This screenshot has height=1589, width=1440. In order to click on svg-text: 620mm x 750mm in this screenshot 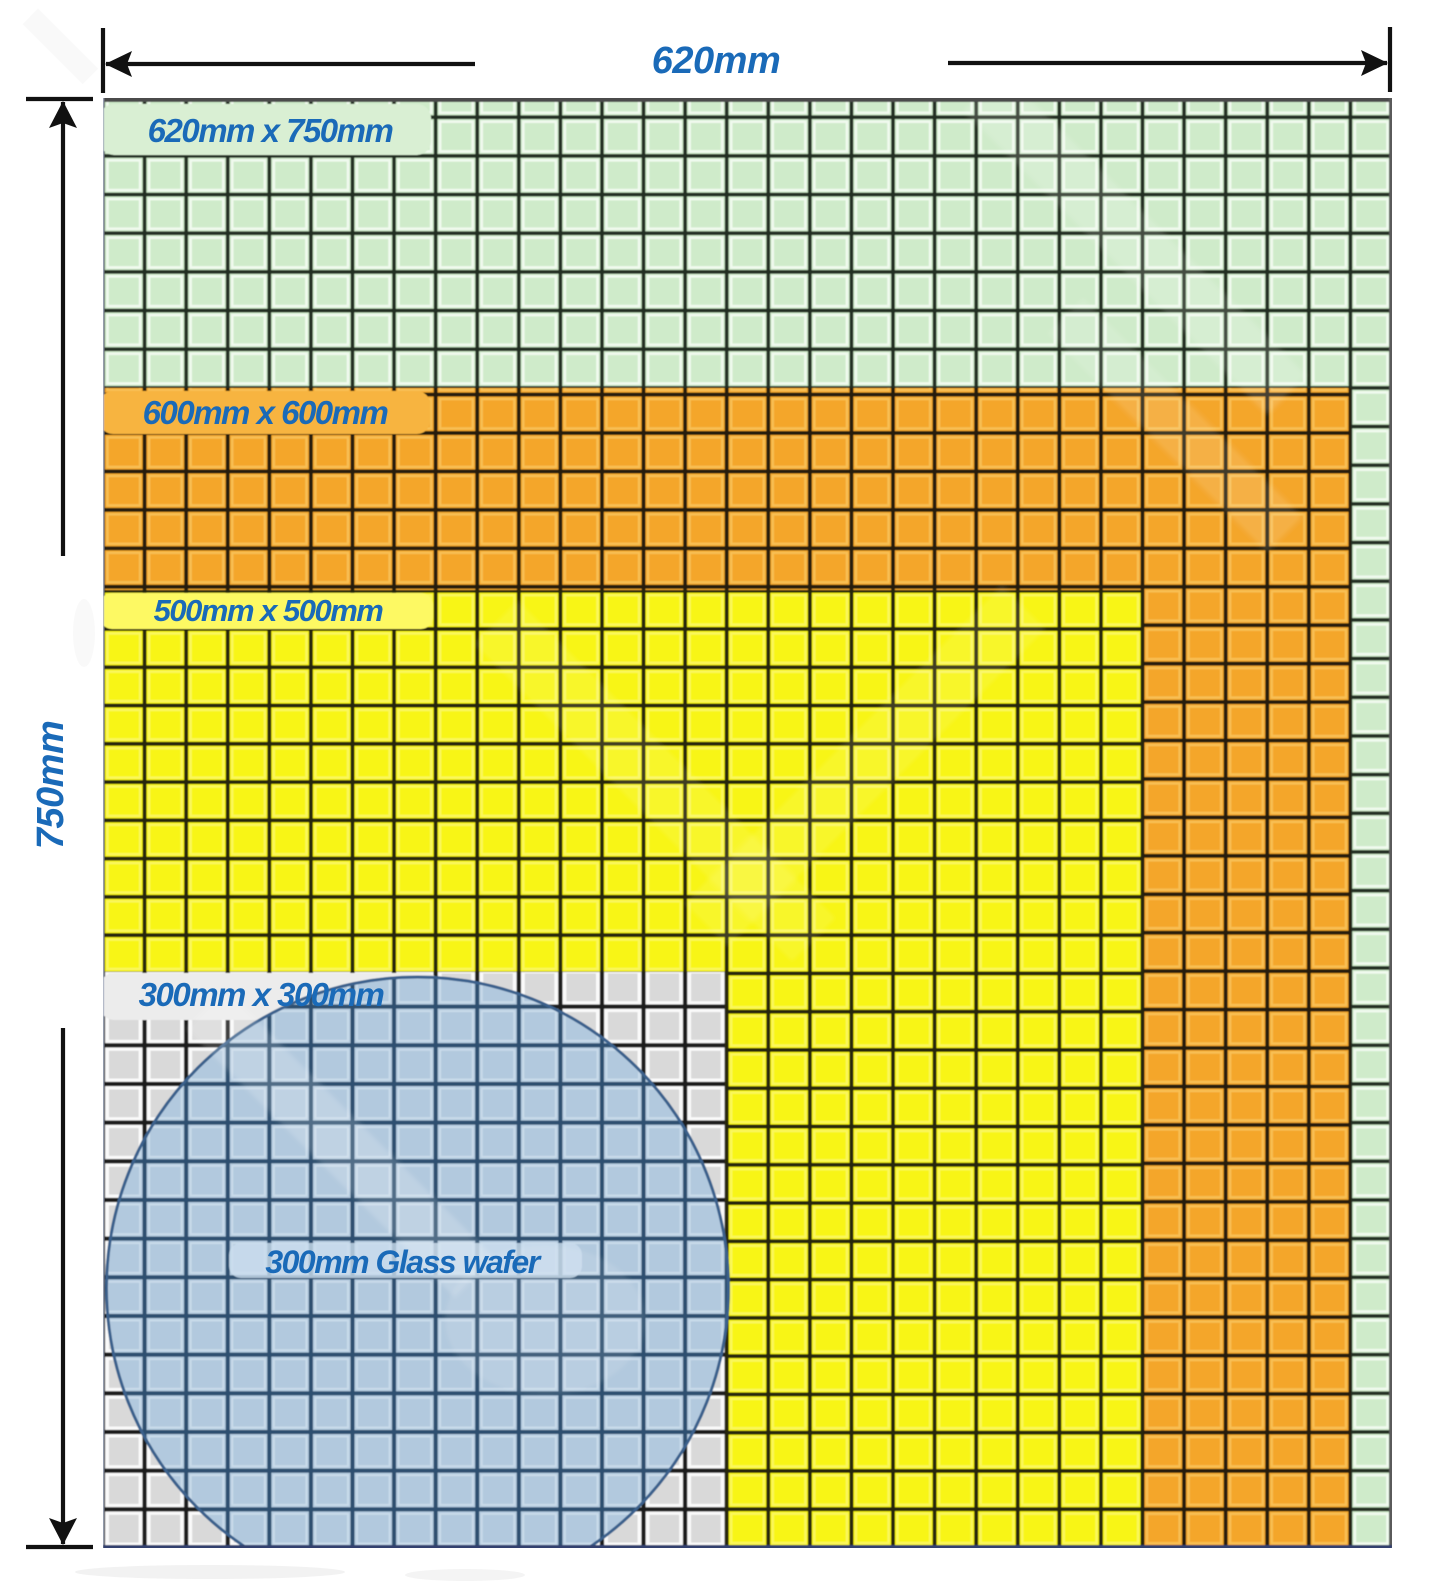, I will do `click(270, 130)`.